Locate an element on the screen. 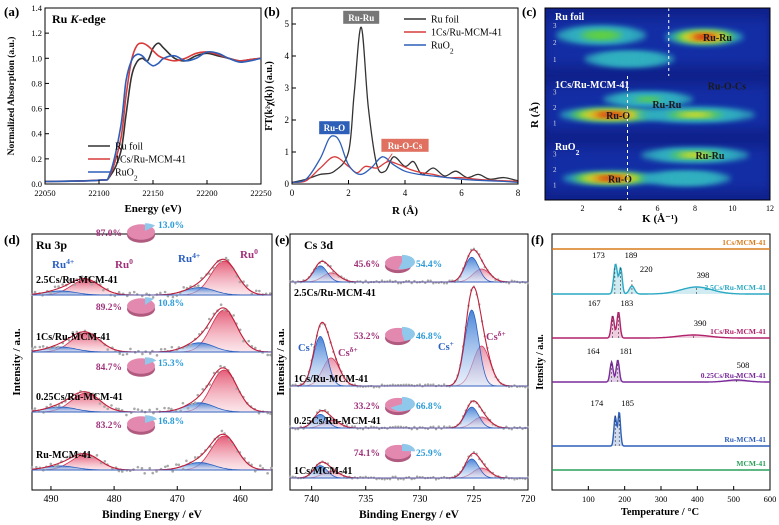 Image resolution: width=779 pixels, height=525 pixels. panel-f-xtick-label-1: 200 is located at coordinates (624, 499).